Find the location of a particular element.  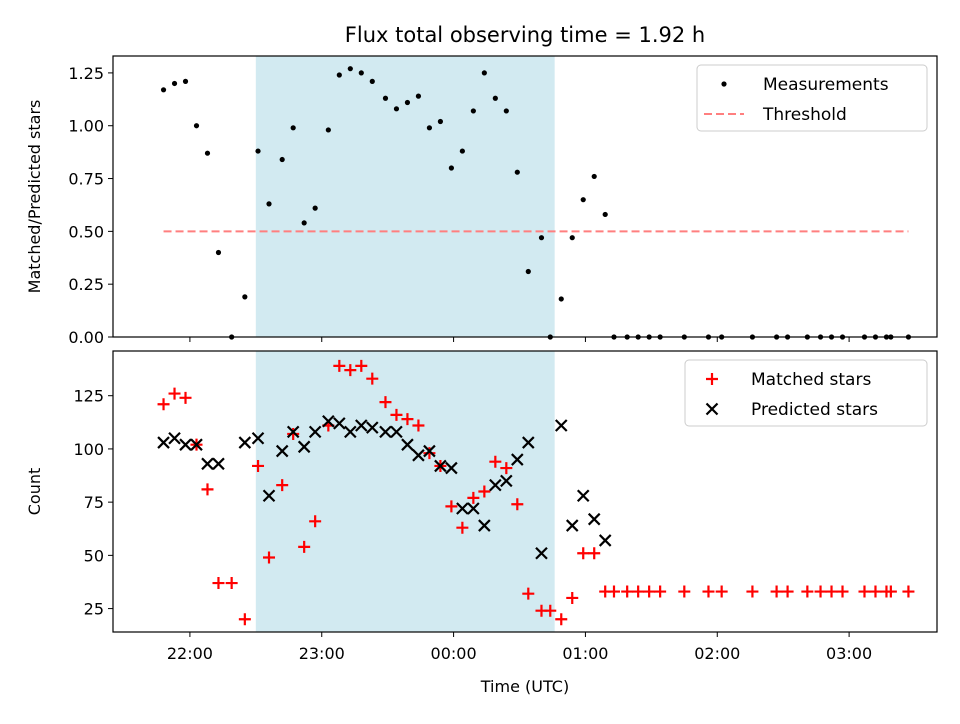

bottom-series-predicted-stars is located at coordinates (384, 487).